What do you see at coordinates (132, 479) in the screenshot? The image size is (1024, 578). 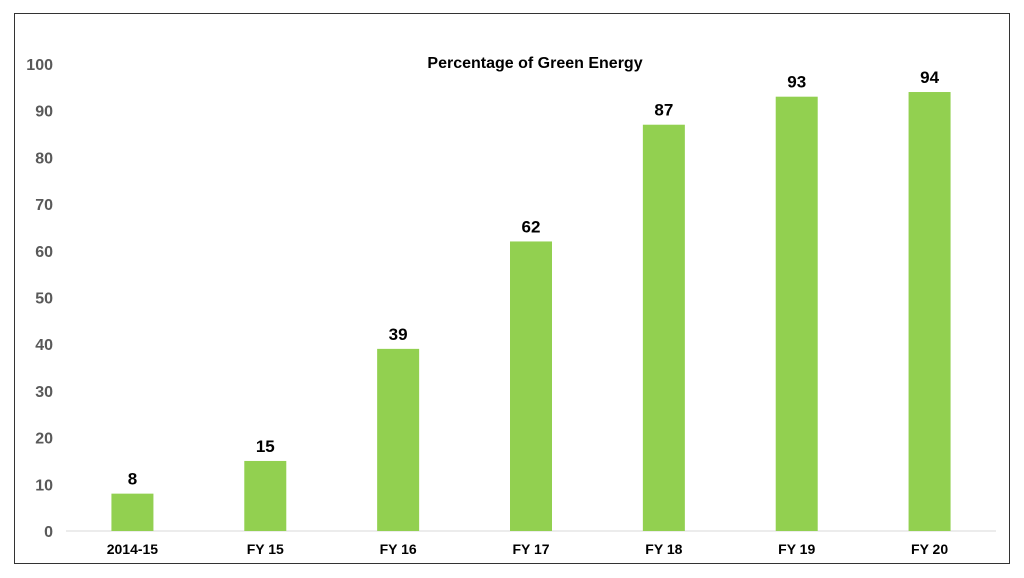 I see `data-label: 8` at bounding box center [132, 479].